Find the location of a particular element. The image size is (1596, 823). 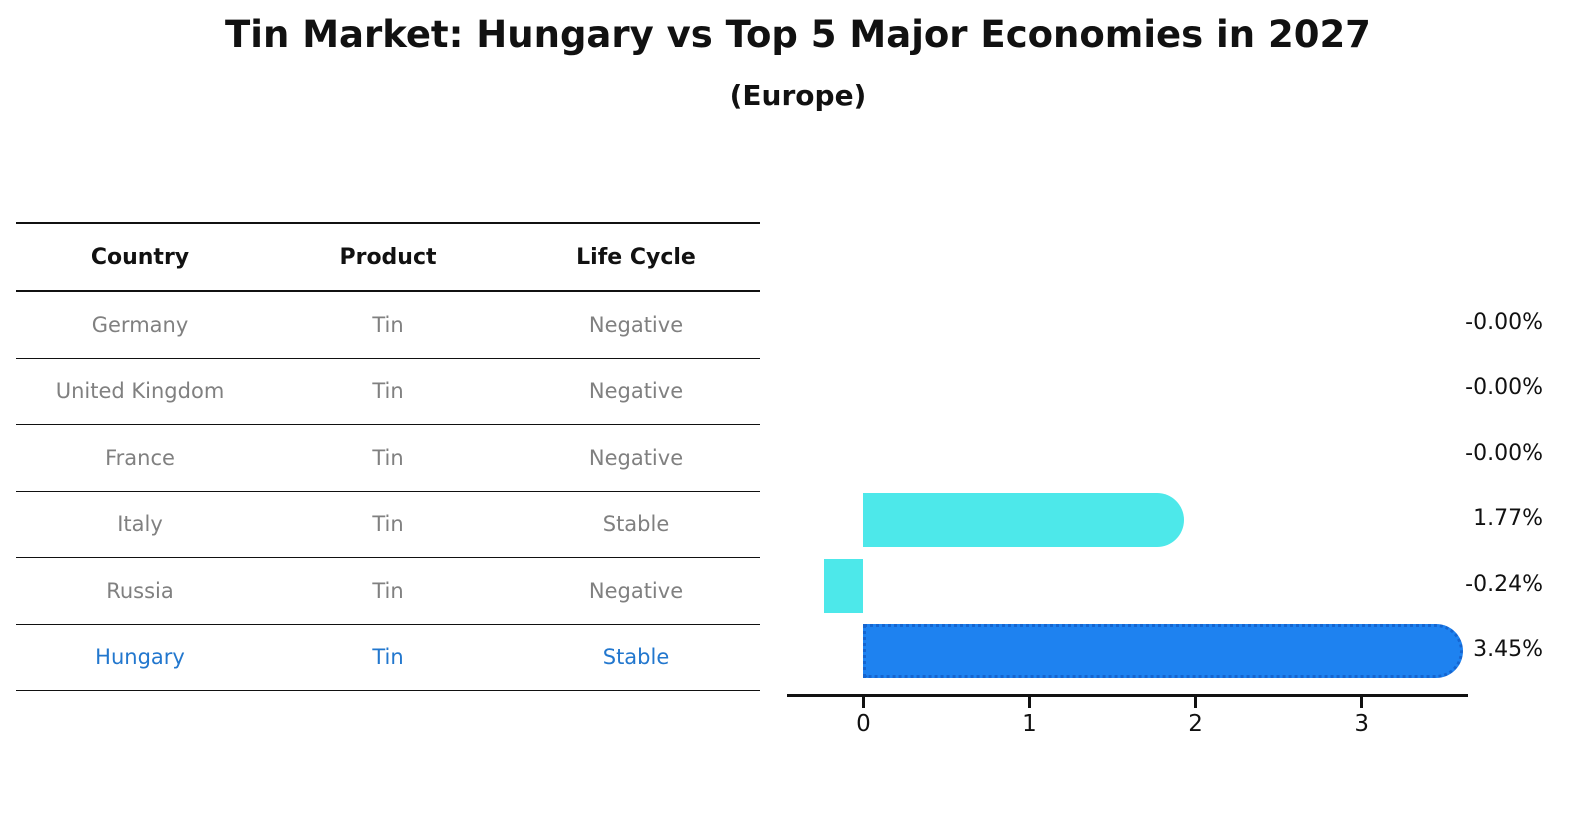

value-label-hungary: 3.45% is located at coordinates (1508, 650).